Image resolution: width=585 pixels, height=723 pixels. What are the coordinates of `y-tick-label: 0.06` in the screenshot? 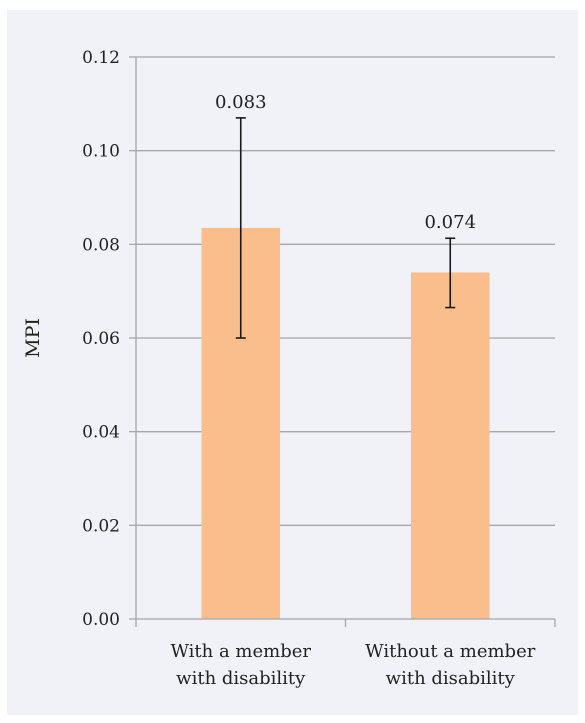 It's located at (101, 339).